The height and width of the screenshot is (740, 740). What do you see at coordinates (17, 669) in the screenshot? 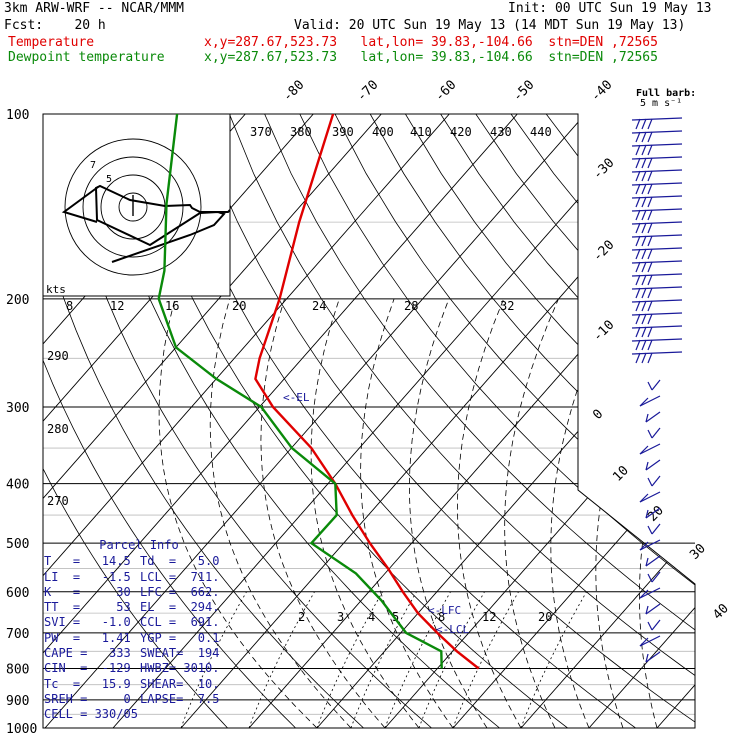
I see `pressure-label-800: 800` at bounding box center [17, 669].